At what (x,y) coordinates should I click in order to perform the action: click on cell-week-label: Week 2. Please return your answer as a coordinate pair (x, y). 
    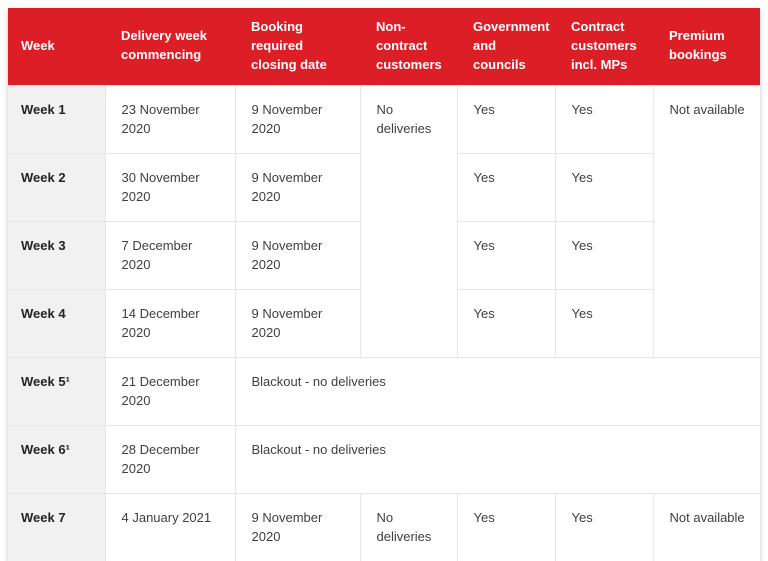
    Looking at the image, I should click on (57, 187).